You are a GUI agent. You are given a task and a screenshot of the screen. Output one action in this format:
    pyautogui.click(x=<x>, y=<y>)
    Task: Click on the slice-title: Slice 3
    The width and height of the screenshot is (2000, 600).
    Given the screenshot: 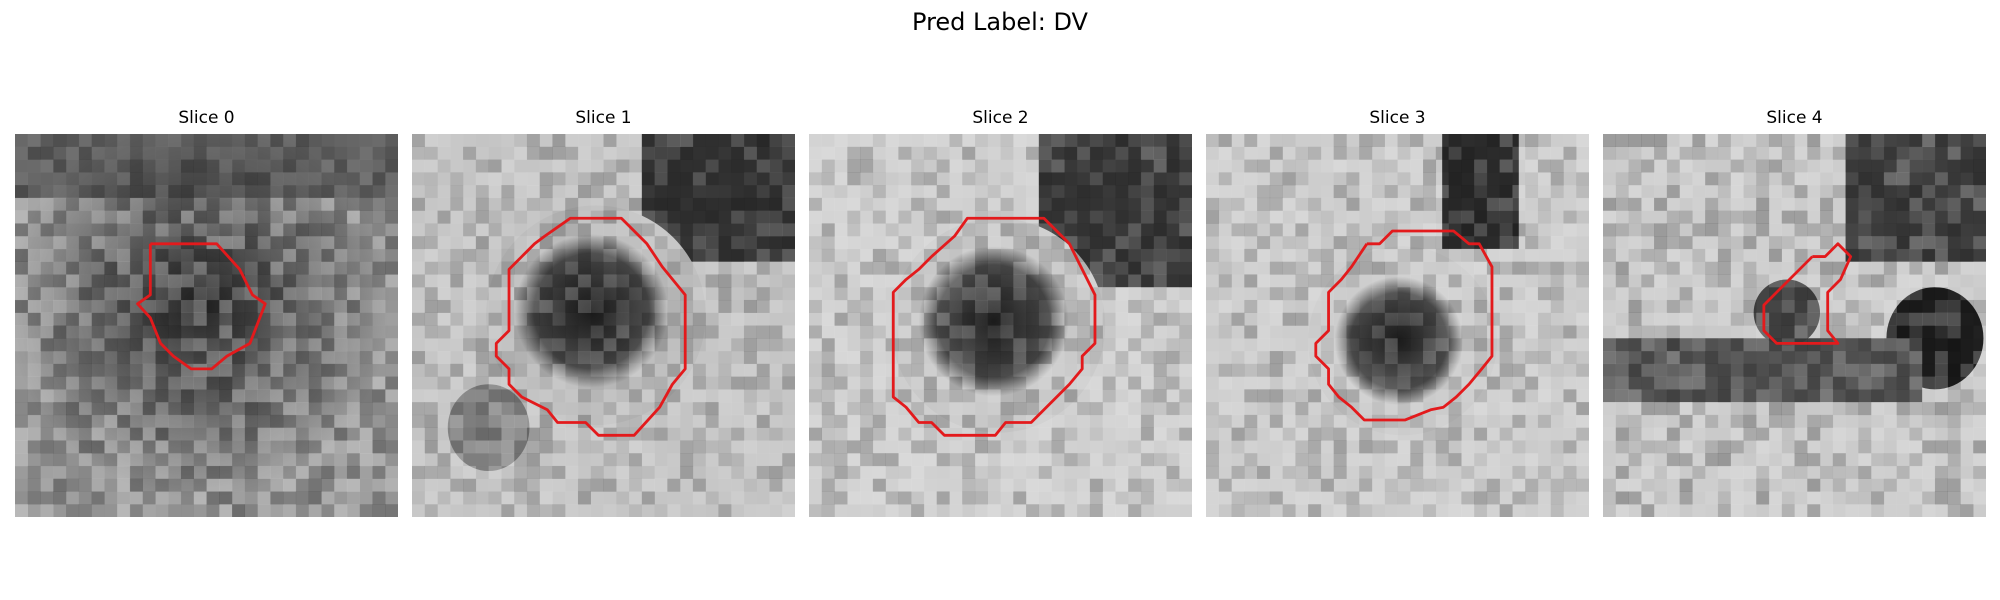 What is the action you would take?
    pyautogui.click(x=1397, y=118)
    